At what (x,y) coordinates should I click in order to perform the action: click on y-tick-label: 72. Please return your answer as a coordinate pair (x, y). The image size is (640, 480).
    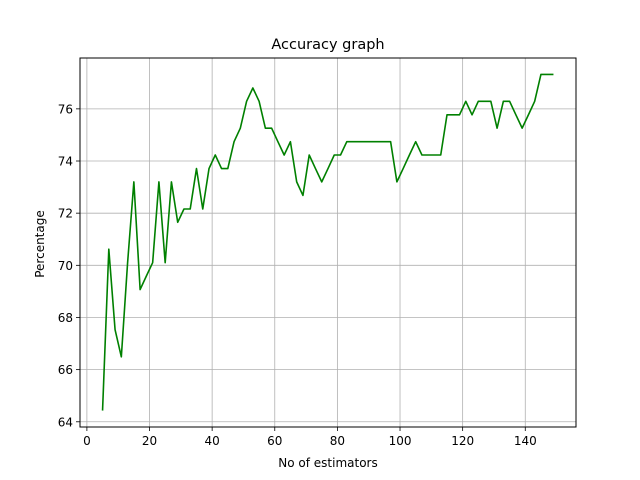
    Looking at the image, I should click on (65, 214).